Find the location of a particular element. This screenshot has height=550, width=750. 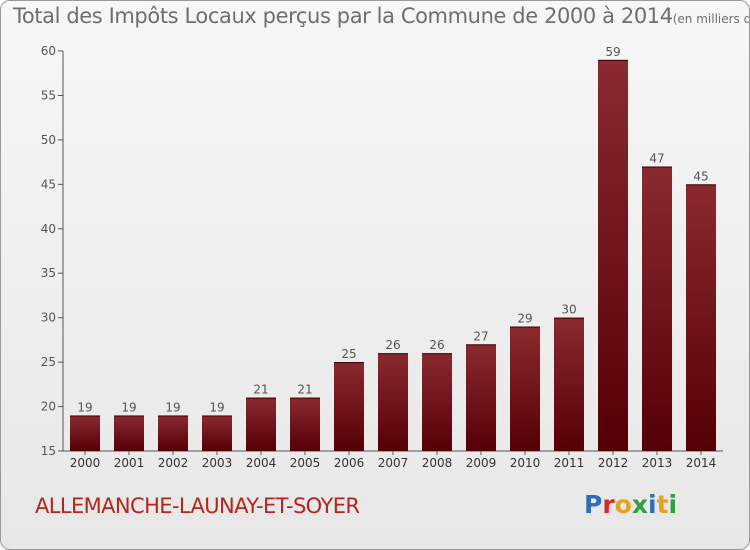

proxiti-logo: Proxiti is located at coordinates (630, 504).